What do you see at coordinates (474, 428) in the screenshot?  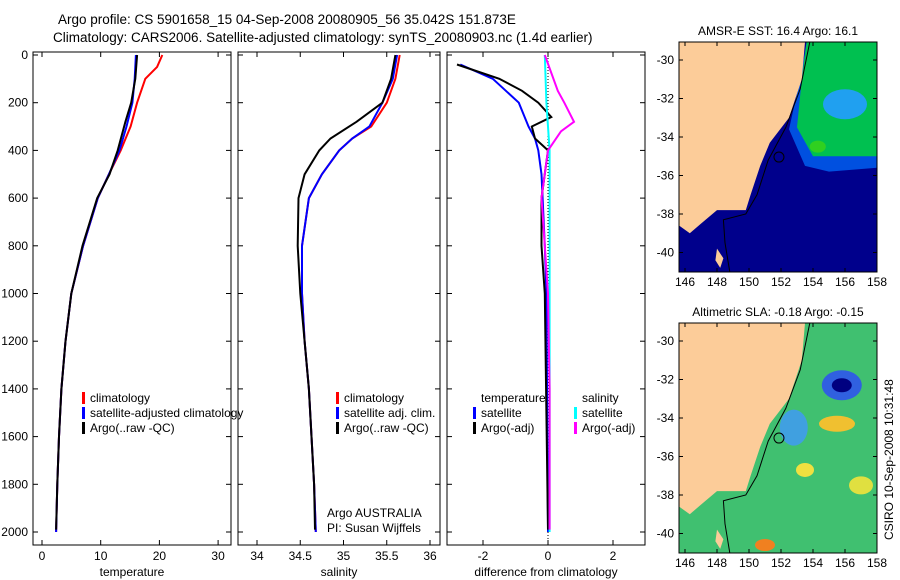 I see `diff-legend-temp-swatch` at bounding box center [474, 428].